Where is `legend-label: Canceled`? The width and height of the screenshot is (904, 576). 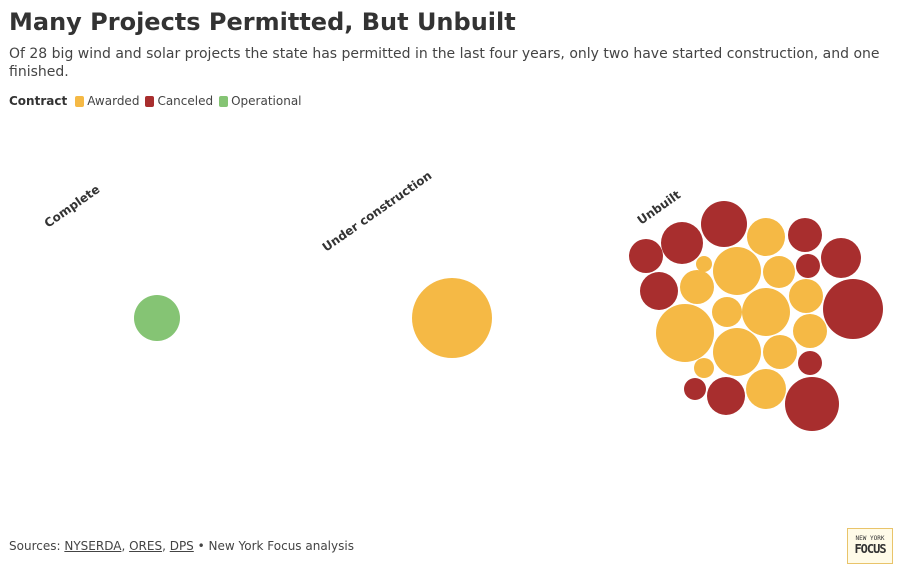 legend-label: Canceled is located at coordinates (185, 101).